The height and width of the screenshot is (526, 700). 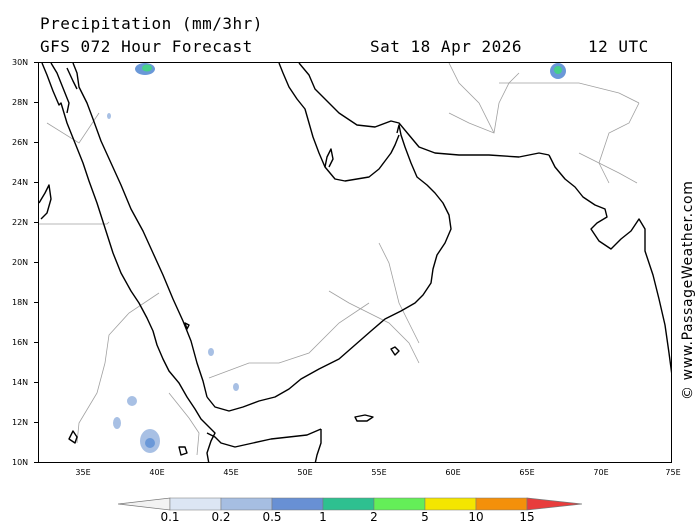 What do you see at coordinates (305, 472) in the screenshot?
I see `lon-label-50e: 50E` at bounding box center [305, 472].